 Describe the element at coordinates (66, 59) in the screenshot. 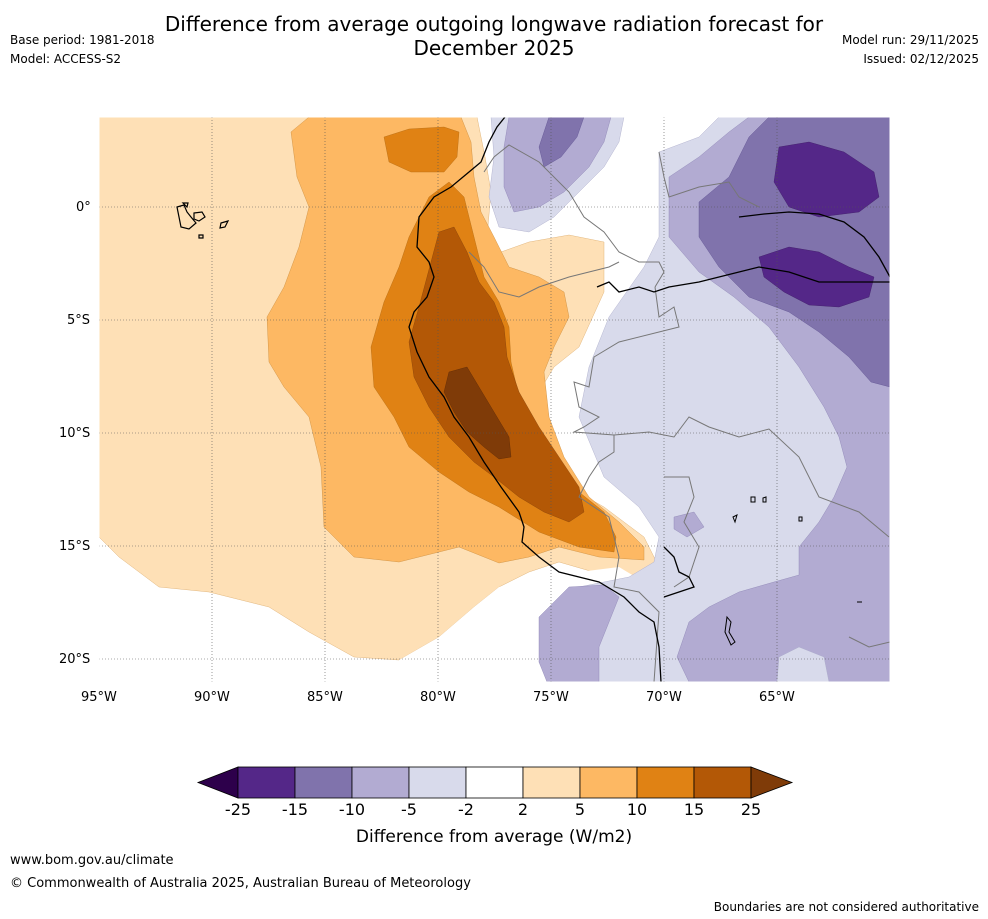

I see `model-name: Model: ACCESS-S2` at that location.